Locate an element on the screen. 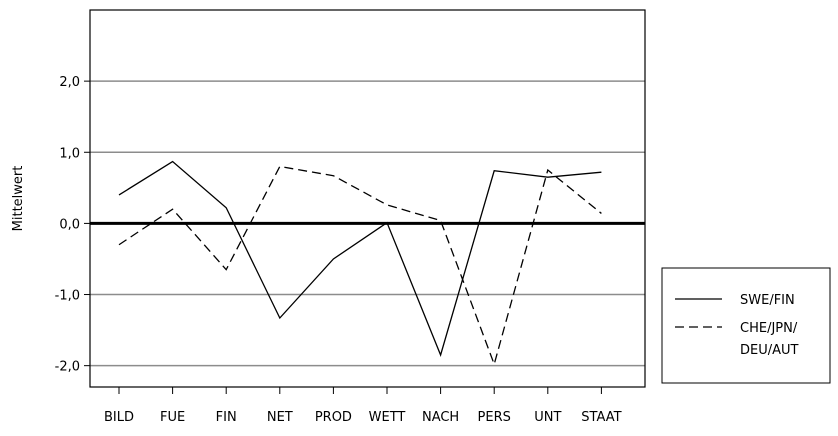 This screenshot has height=436, width=838. y-axis-label: Mittelwert is located at coordinates (18, 199).